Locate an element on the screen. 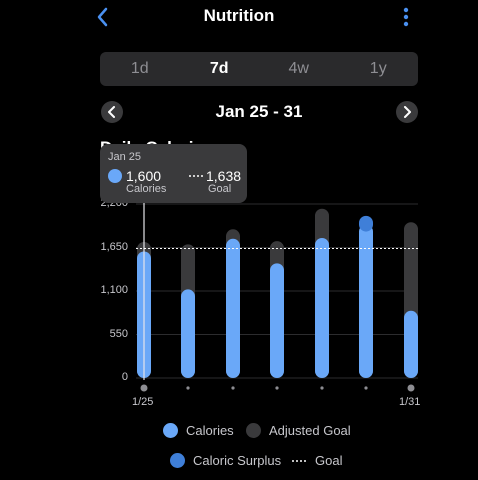 Image resolution: width=478 pixels, height=480 pixels. tooltip-goal-value: 1,638 is located at coordinates (224, 176).